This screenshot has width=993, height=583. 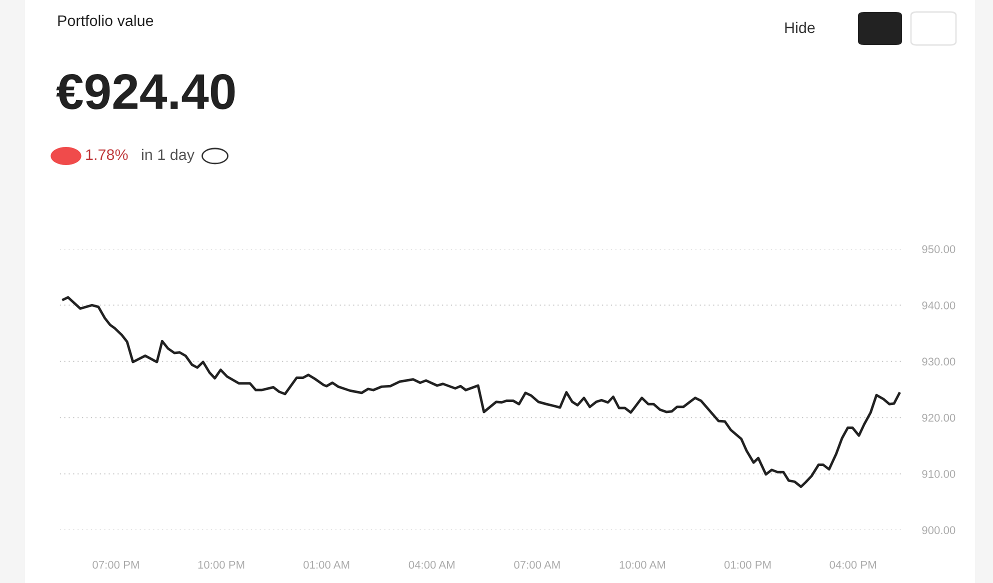 I want to click on text: Hide, so click(x=800, y=28).